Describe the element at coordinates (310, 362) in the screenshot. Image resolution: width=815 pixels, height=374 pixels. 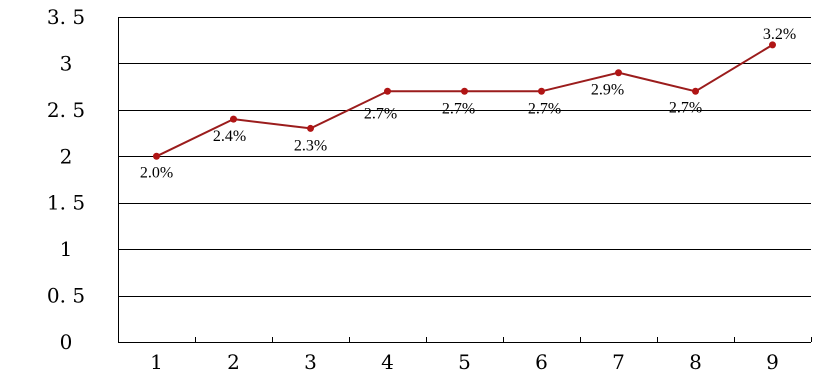
I see `x-tick-label-2: 3` at that location.